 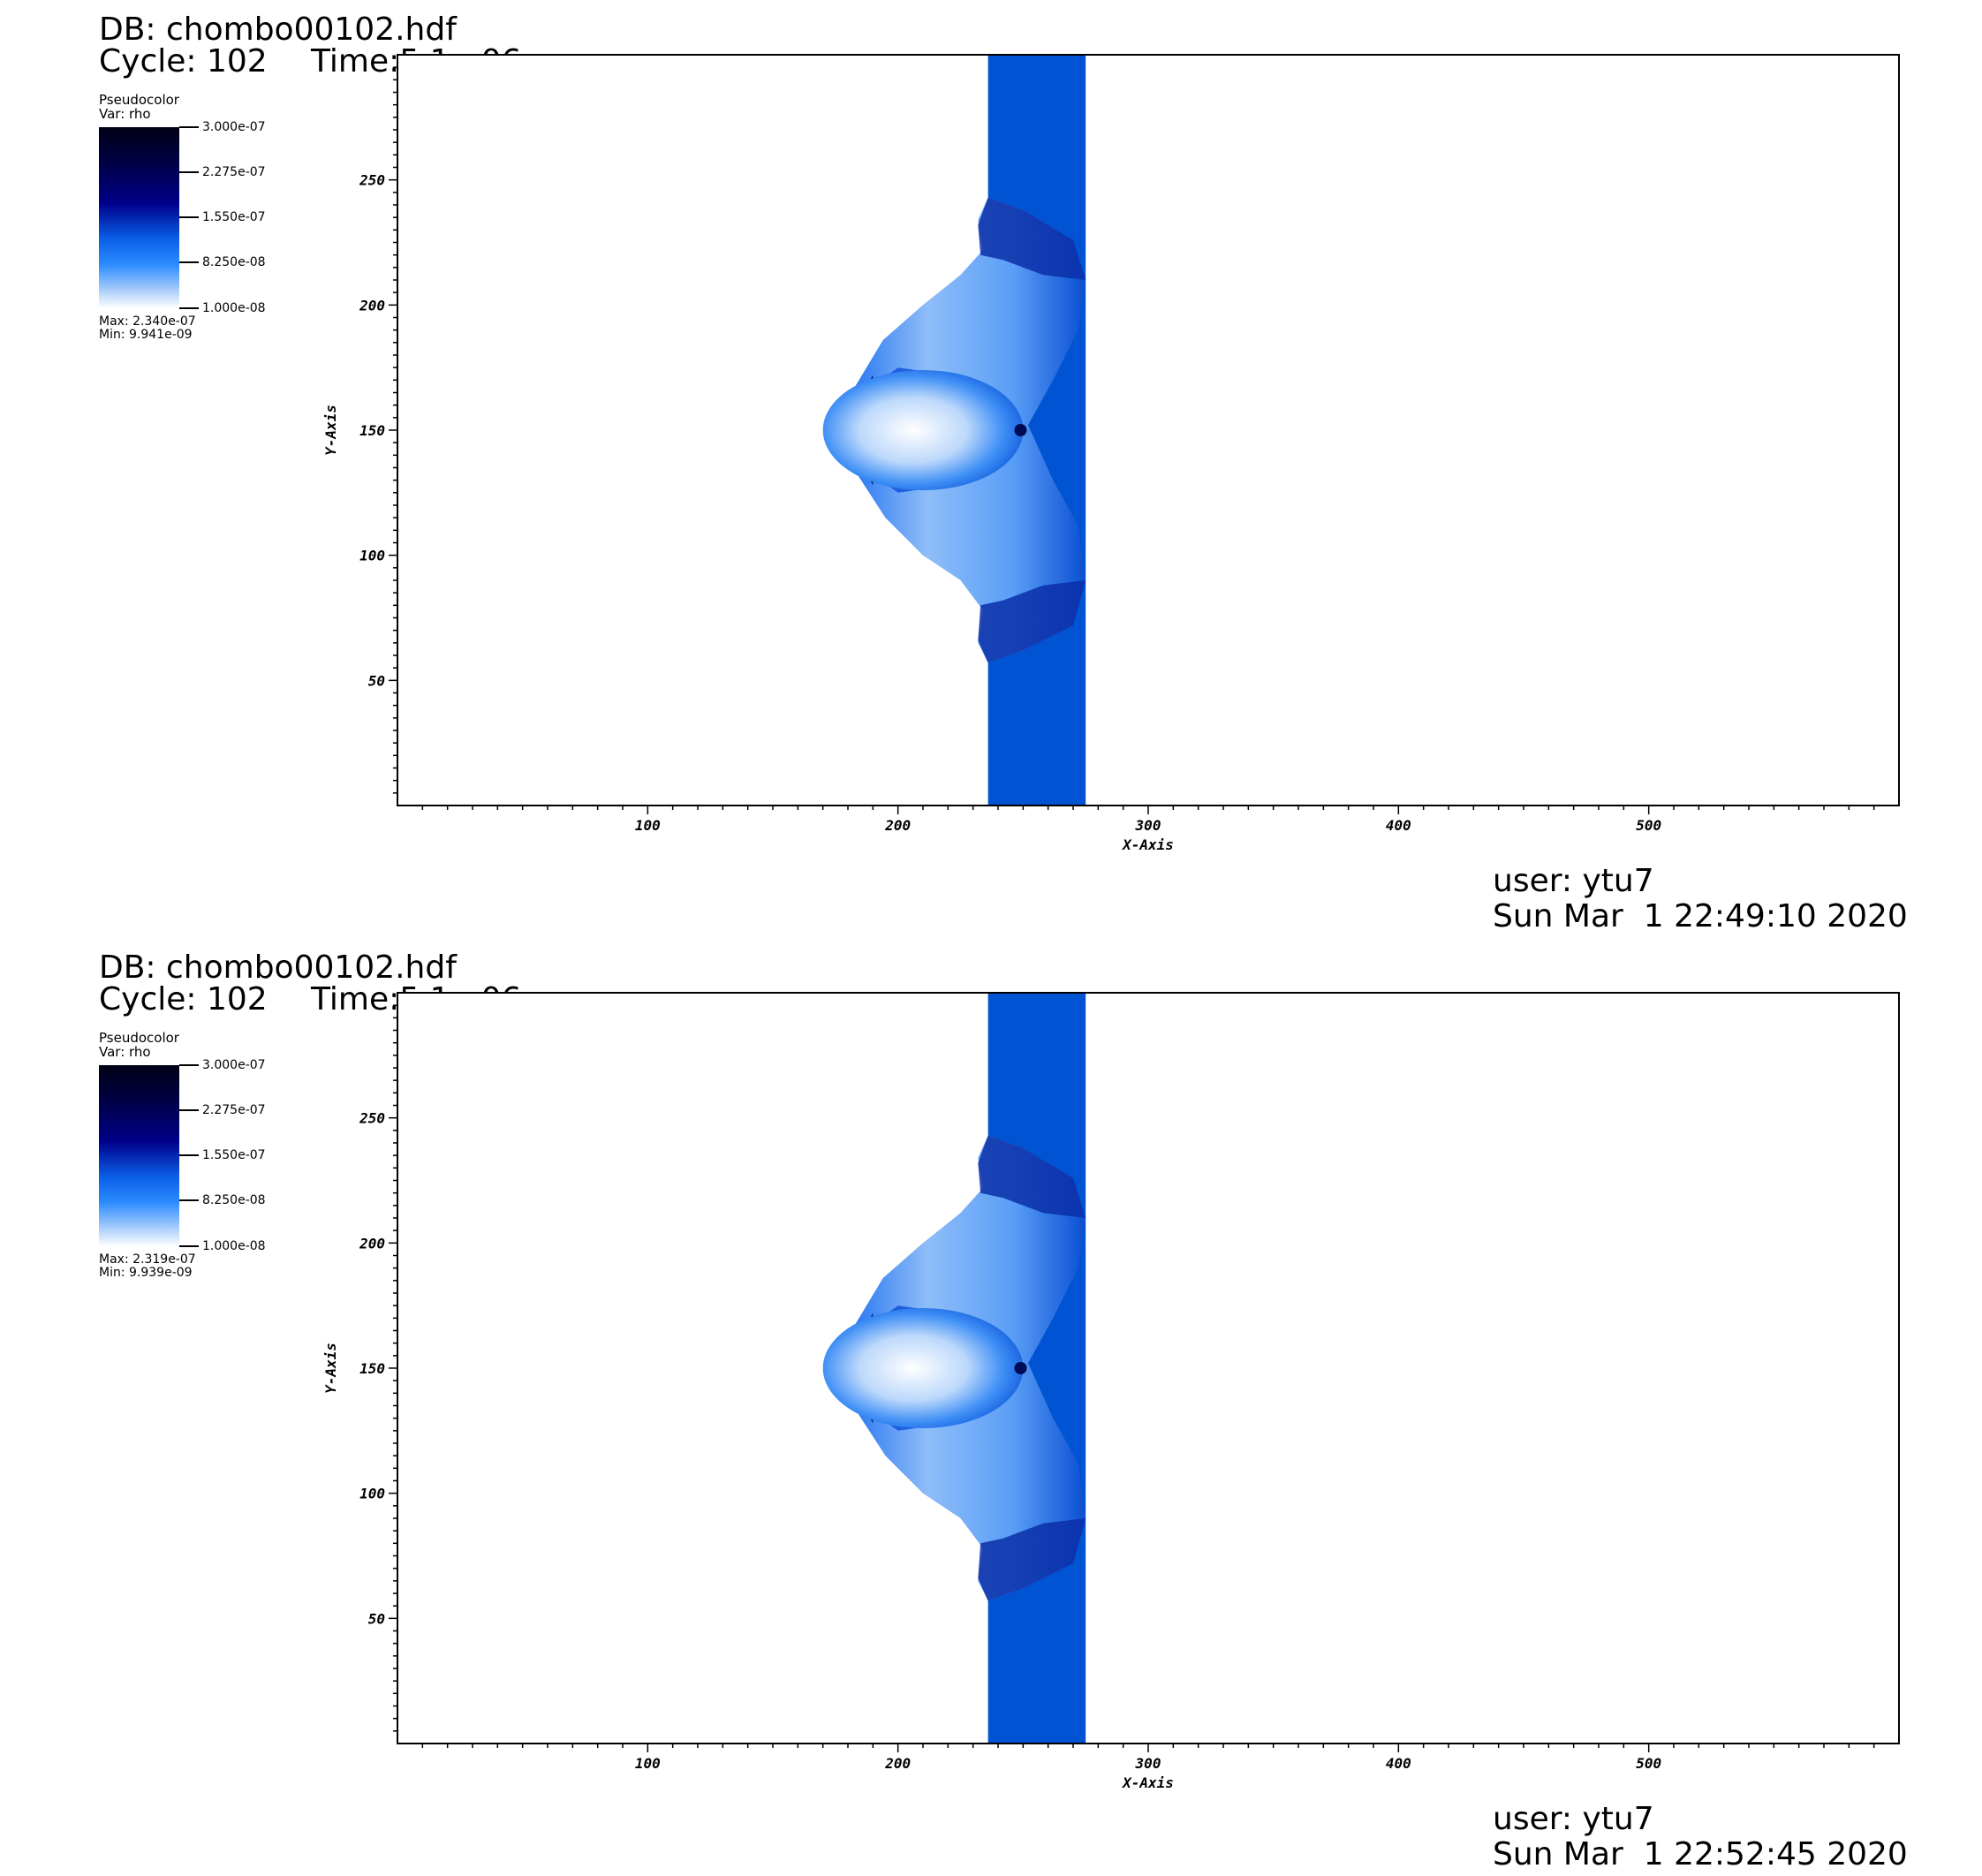 What do you see at coordinates (1701, 1854) in the screenshot?
I see `date-label: Sun Mar 1 22:52:45 2020` at bounding box center [1701, 1854].